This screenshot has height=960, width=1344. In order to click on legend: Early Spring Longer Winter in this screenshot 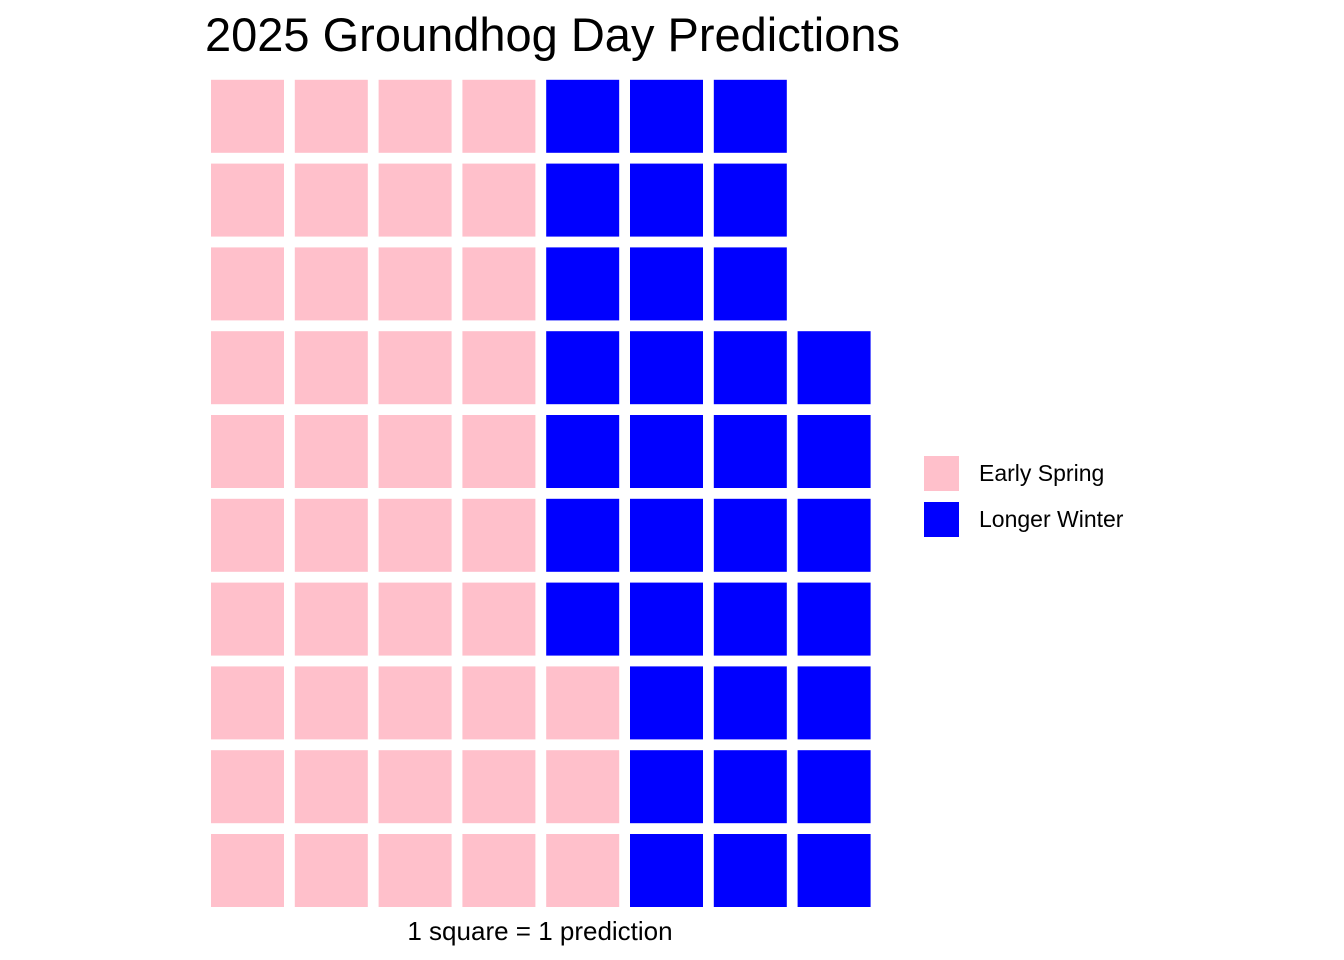, I will do `click(1023, 496)`.